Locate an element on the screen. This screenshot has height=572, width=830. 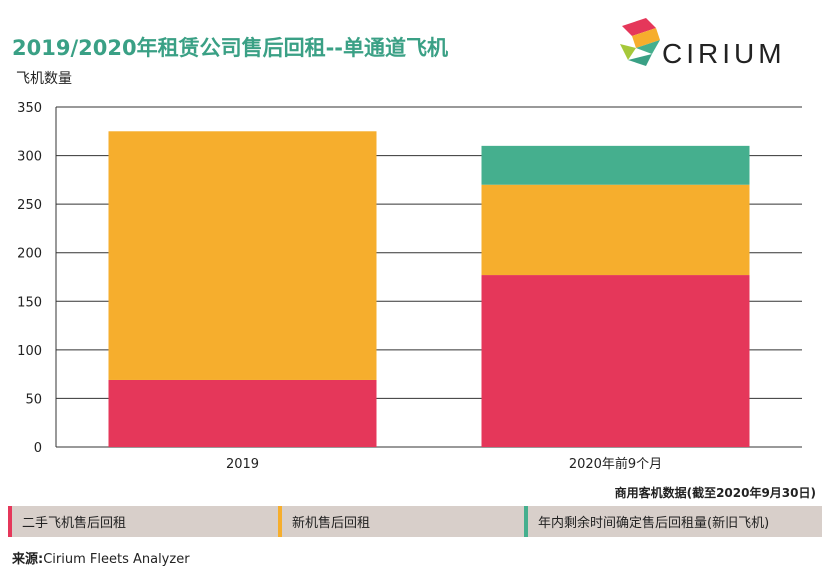
legend-swatch-red is located at coordinates (10, 521).